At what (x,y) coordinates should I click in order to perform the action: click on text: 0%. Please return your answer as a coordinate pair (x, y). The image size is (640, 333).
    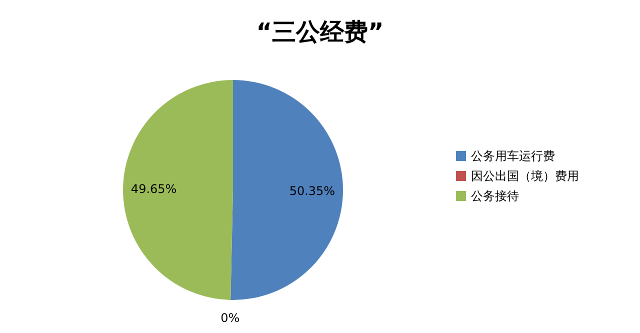
    Looking at the image, I should click on (230, 317).